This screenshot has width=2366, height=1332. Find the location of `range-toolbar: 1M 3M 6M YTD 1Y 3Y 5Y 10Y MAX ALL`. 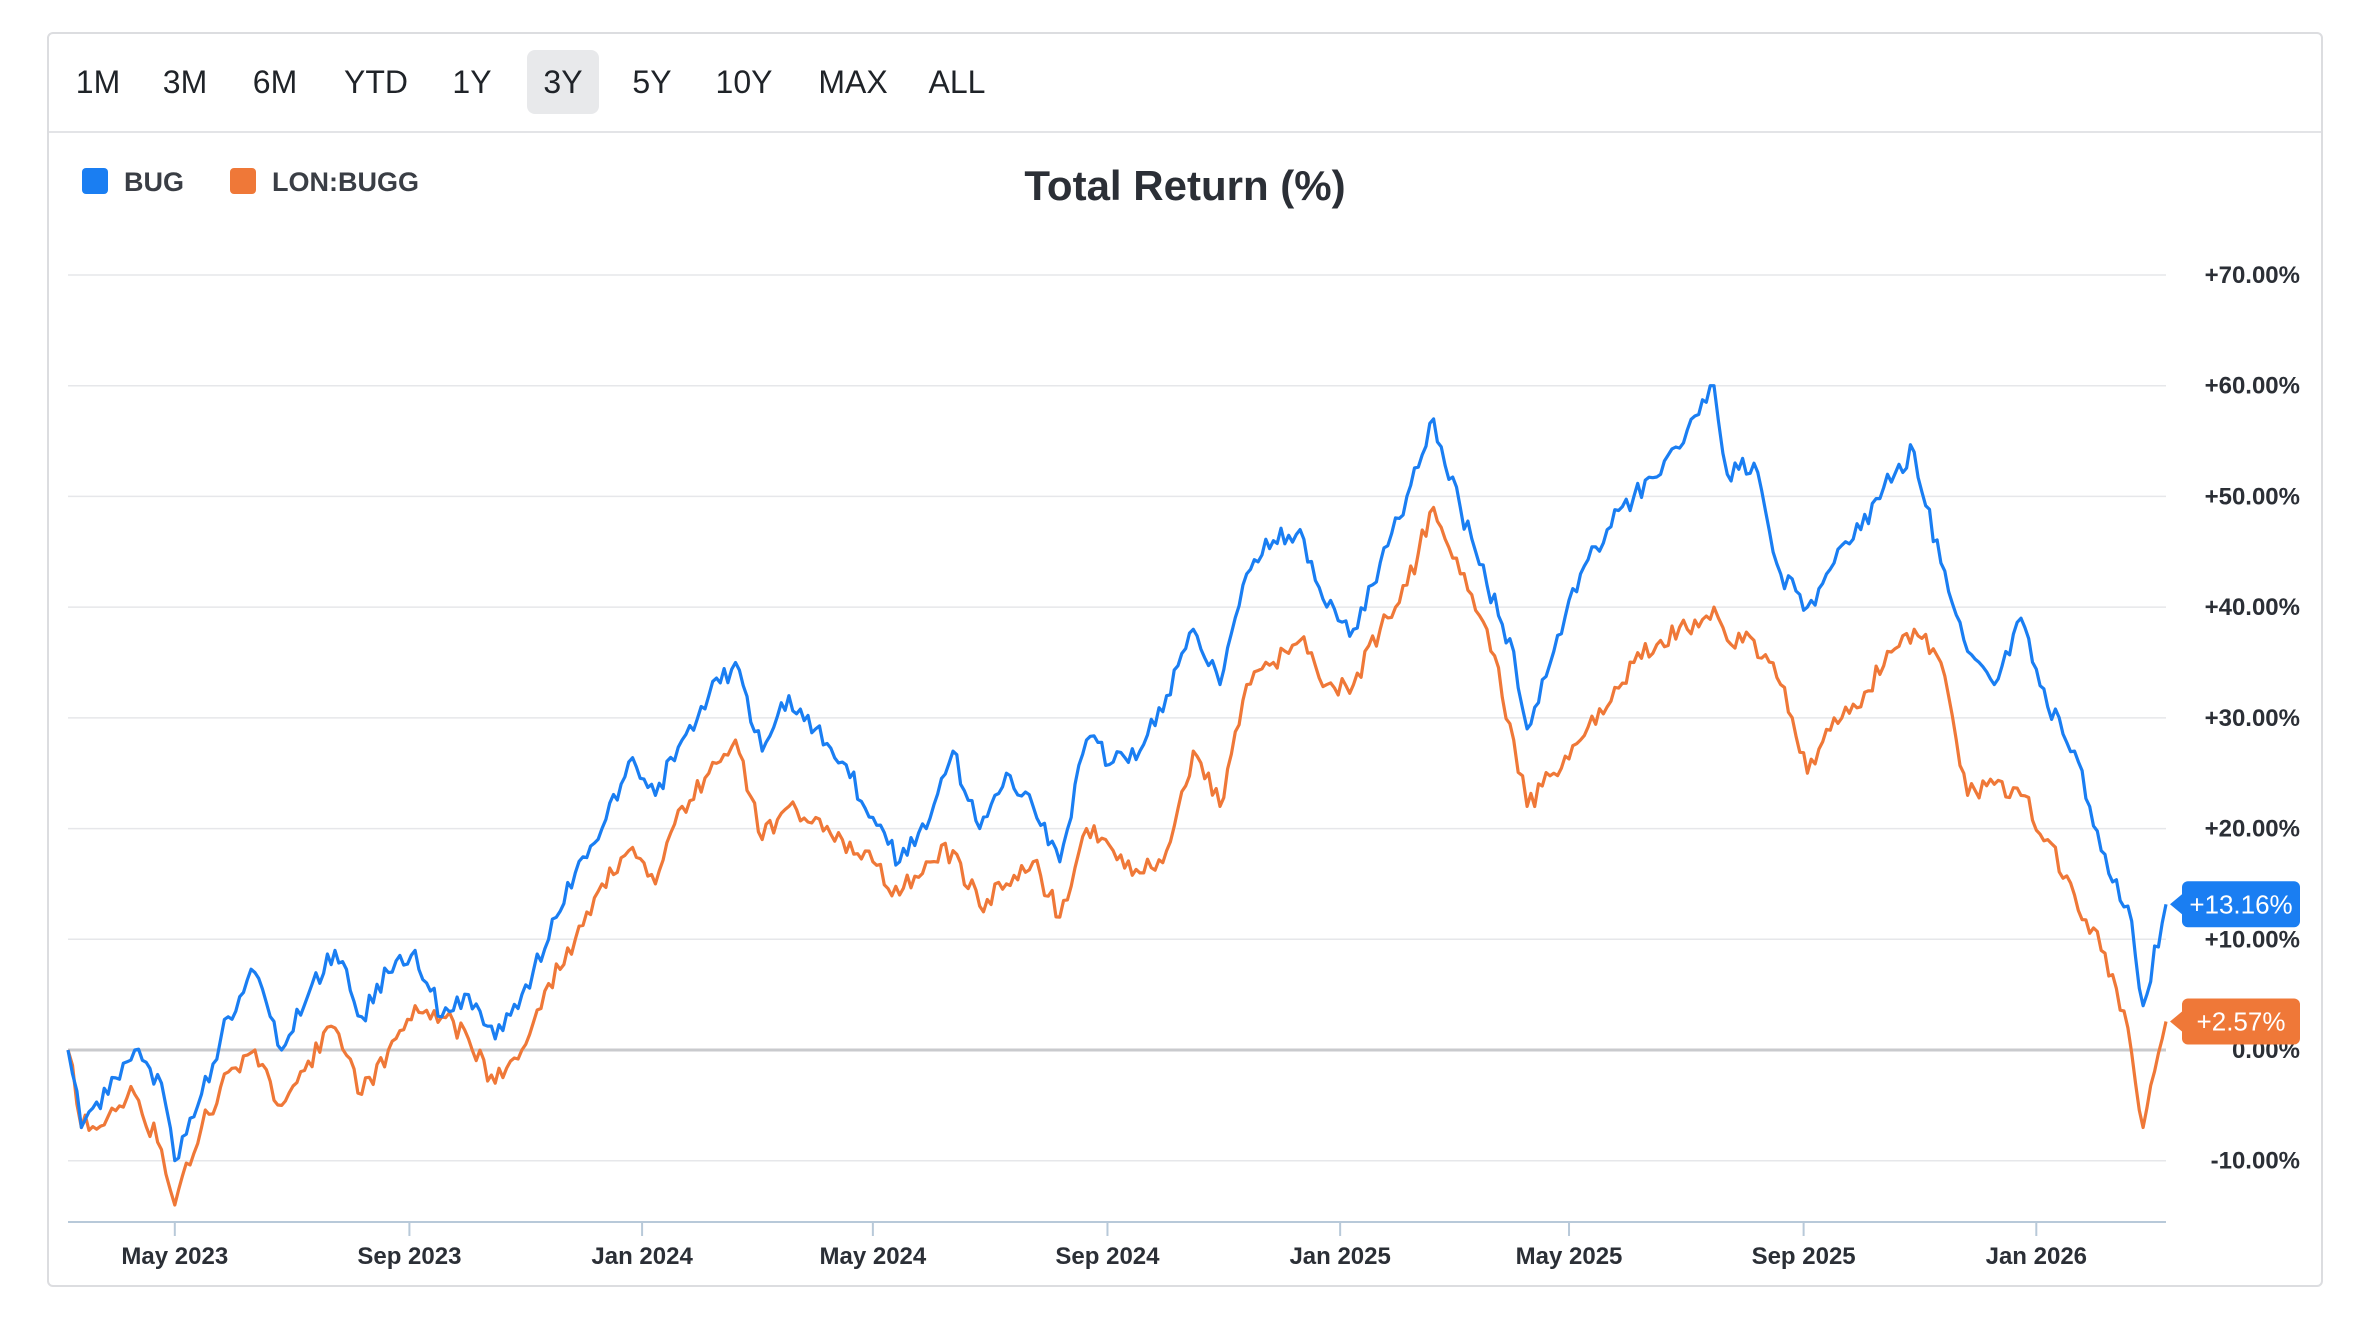

range-toolbar: 1M 3M 6M YTD 1Y 3Y 5Y 10Y MAX ALL is located at coordinates (1185, 83).